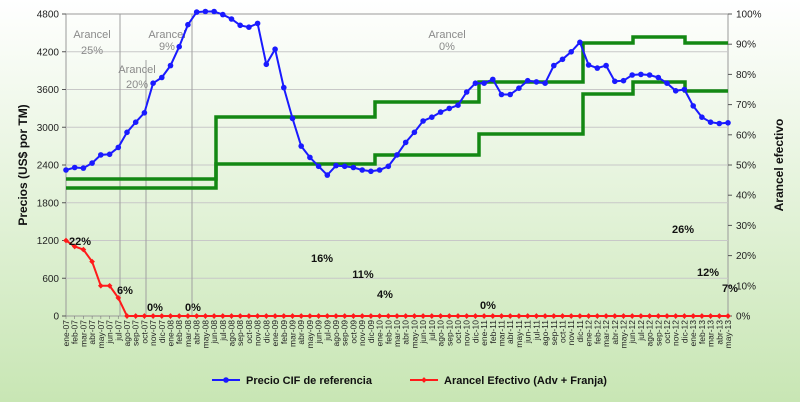 The height and width of the screenshot is (407, 800). Describe the element at coordinates (275, 333) in the screenshot. I see `x-tick-label: ene-09` at that location.